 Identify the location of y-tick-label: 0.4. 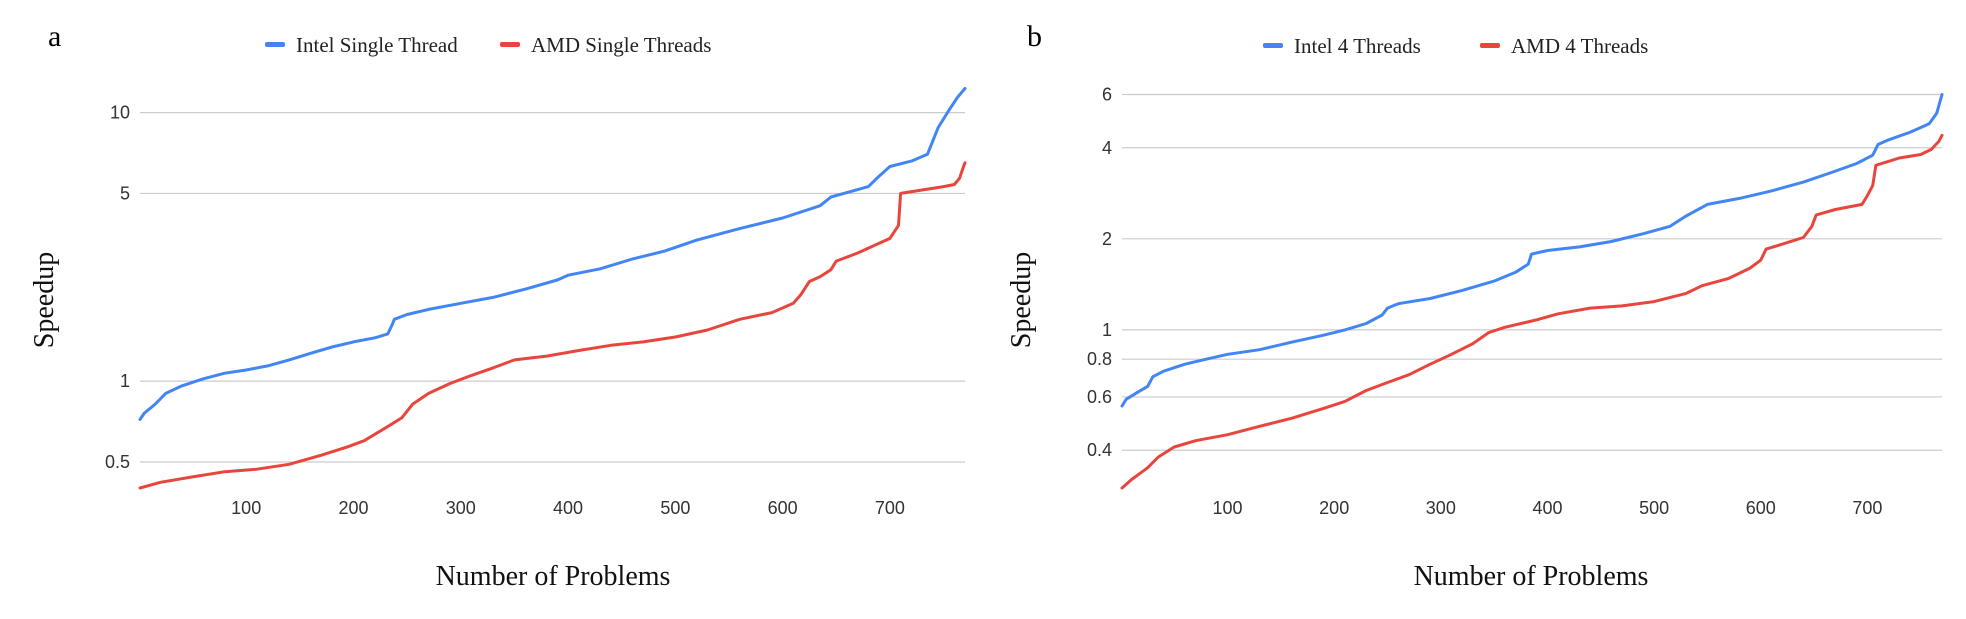
(1099, 450).